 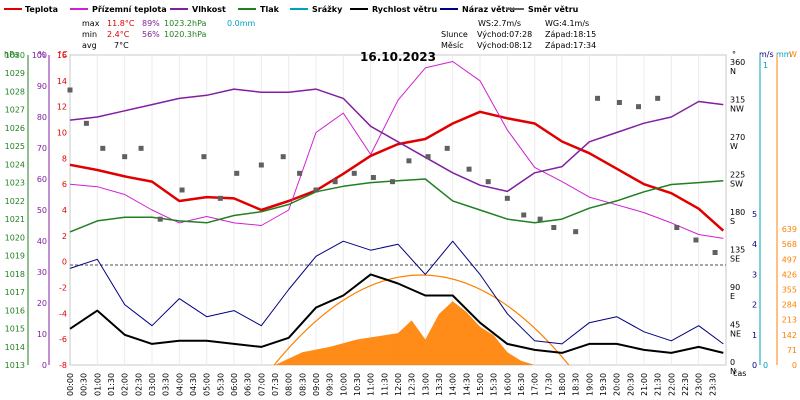 I want to click on x-tick-label: 21:30, so click(x=658, y=384).